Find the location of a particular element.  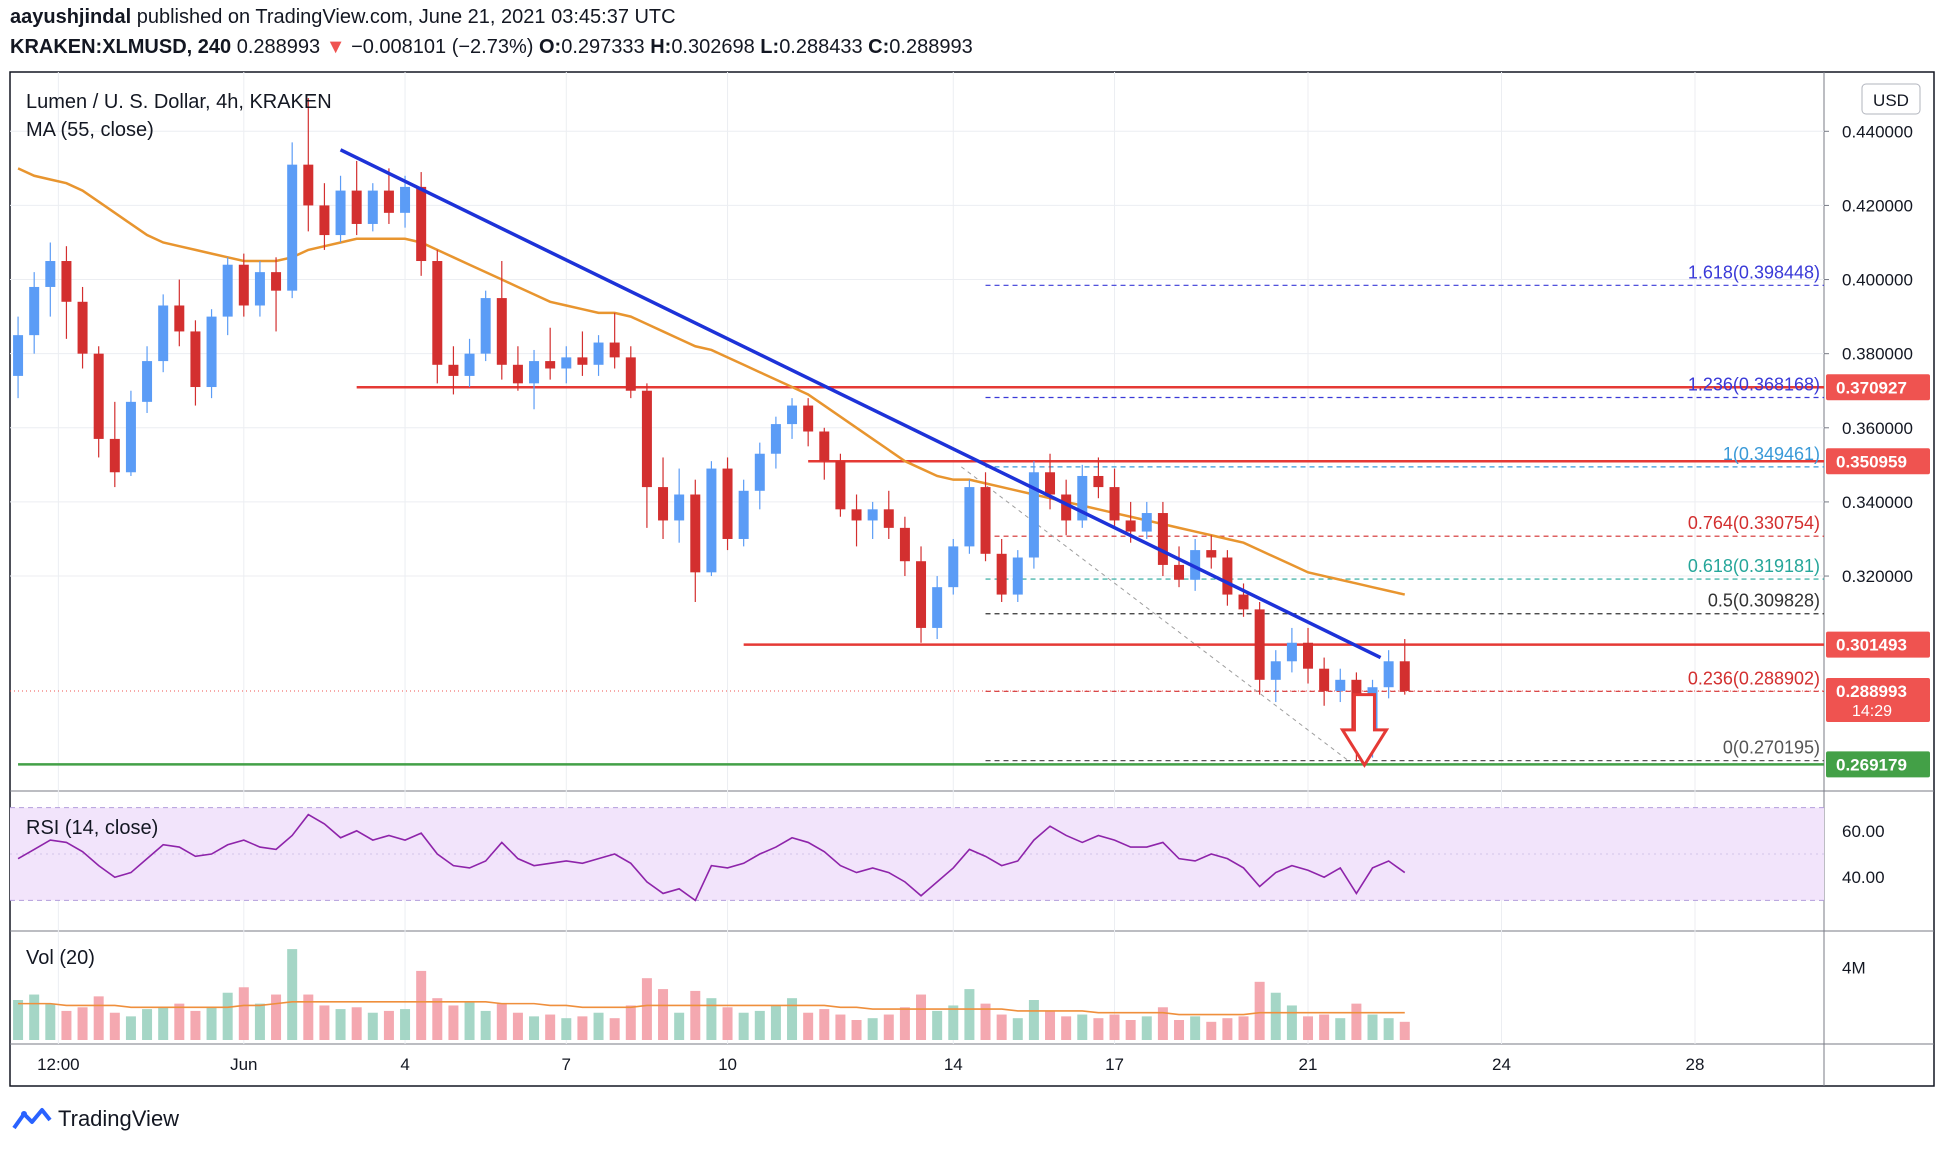

fib-label: 0.5(0.309828) is located at coordinates (1764, 601).